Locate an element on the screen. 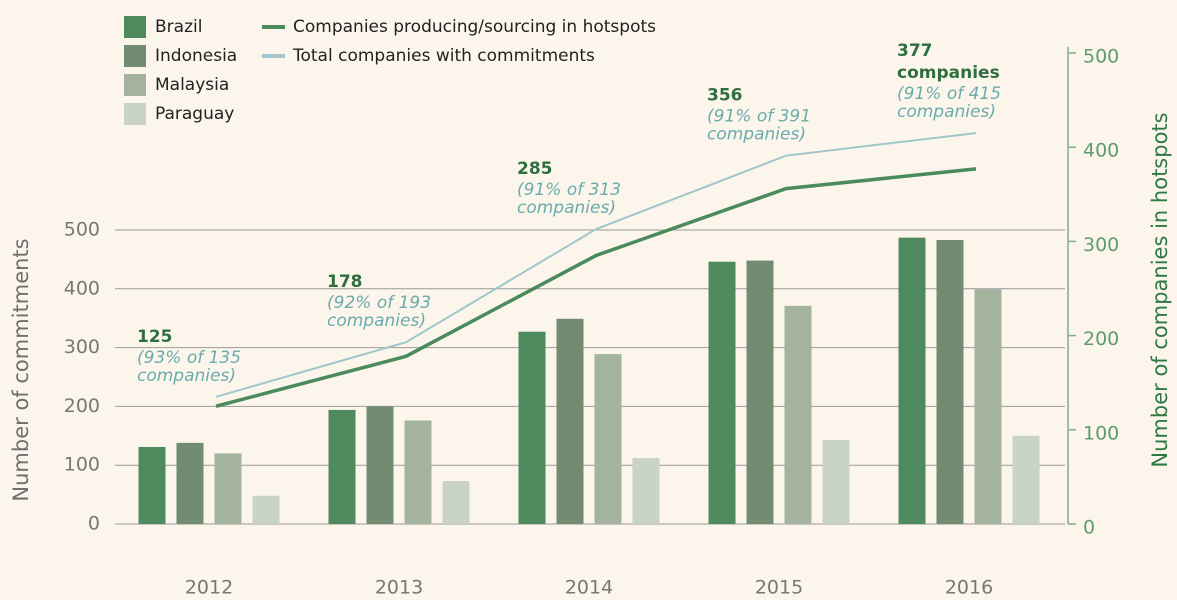 The width and height of the screenshot is (1177, 600). annotation: (92% of 193 is located at coordinates (379, 303).